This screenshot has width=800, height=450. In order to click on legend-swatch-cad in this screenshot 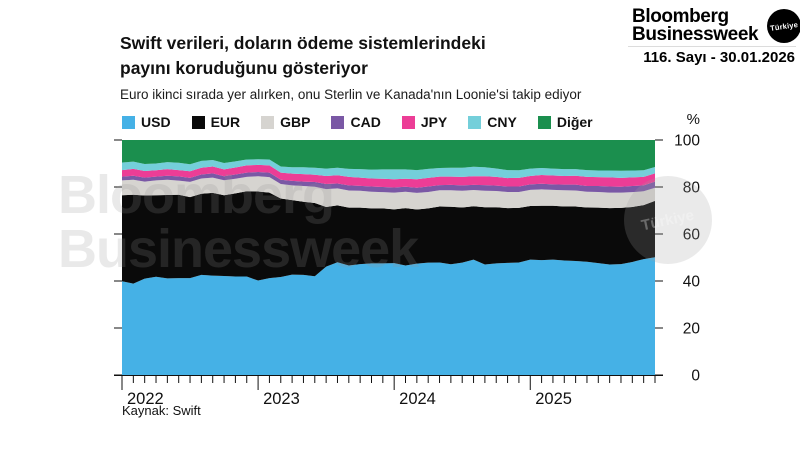, I will do `click(338, 122)`.